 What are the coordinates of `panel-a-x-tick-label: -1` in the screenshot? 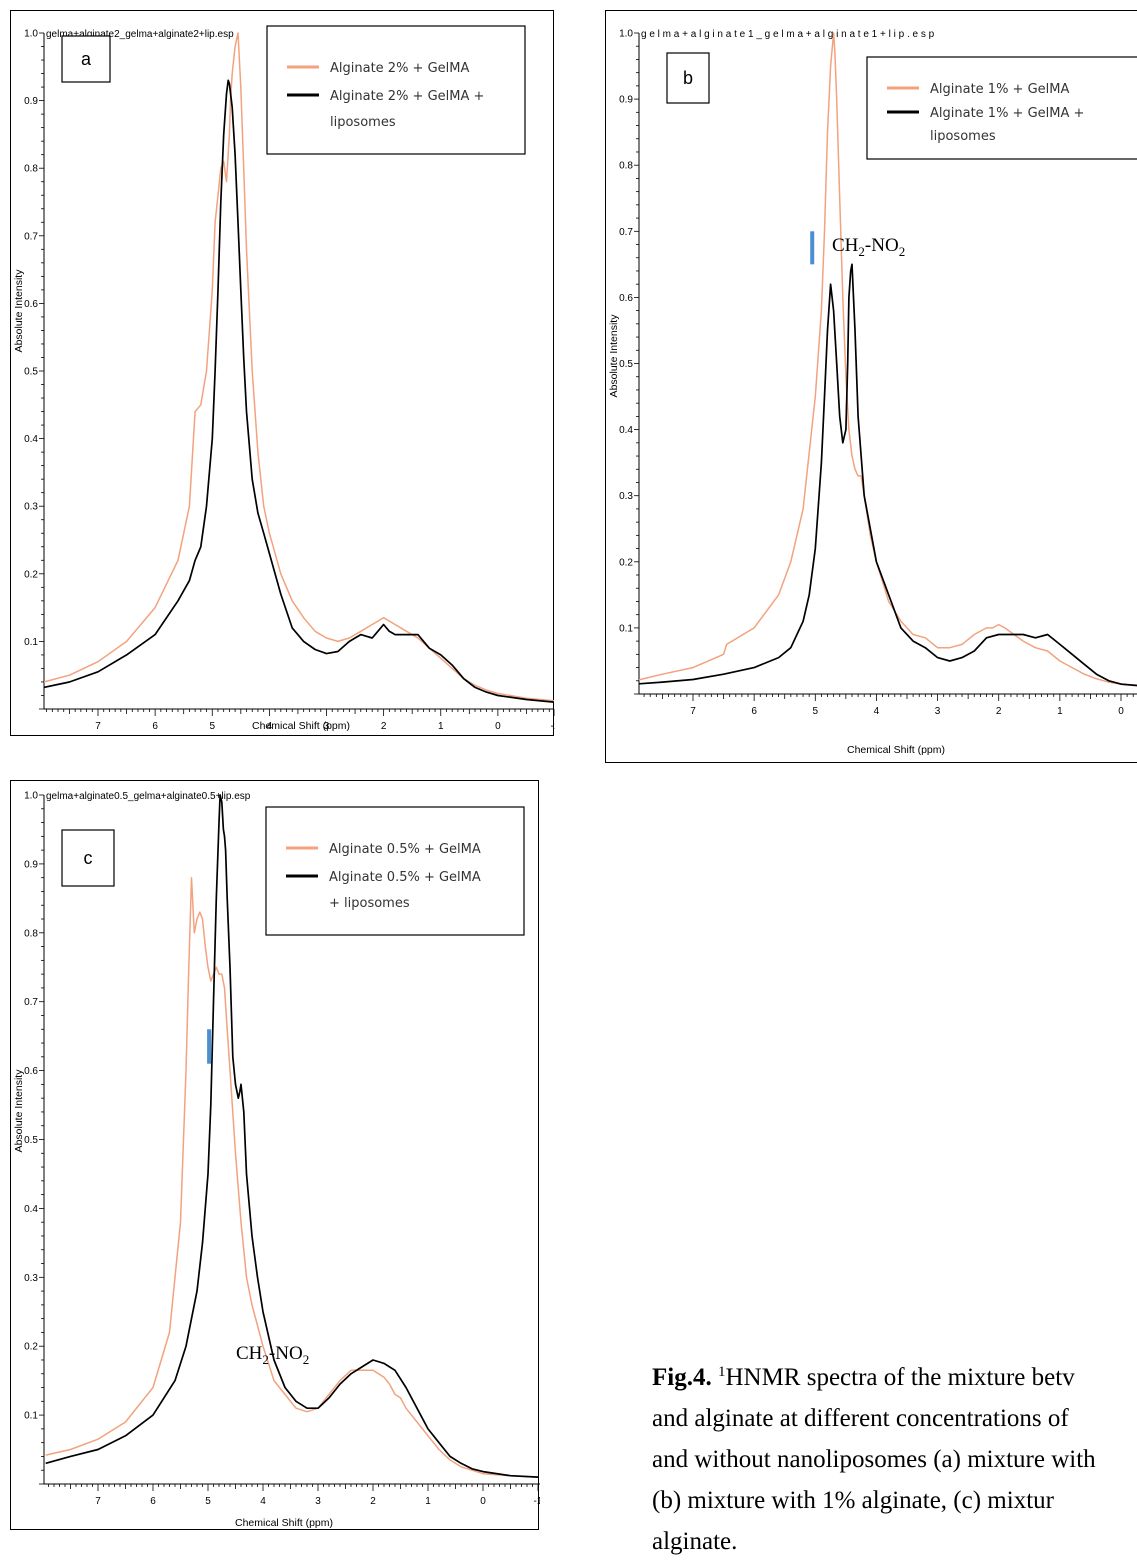 It's located at (553, 726).